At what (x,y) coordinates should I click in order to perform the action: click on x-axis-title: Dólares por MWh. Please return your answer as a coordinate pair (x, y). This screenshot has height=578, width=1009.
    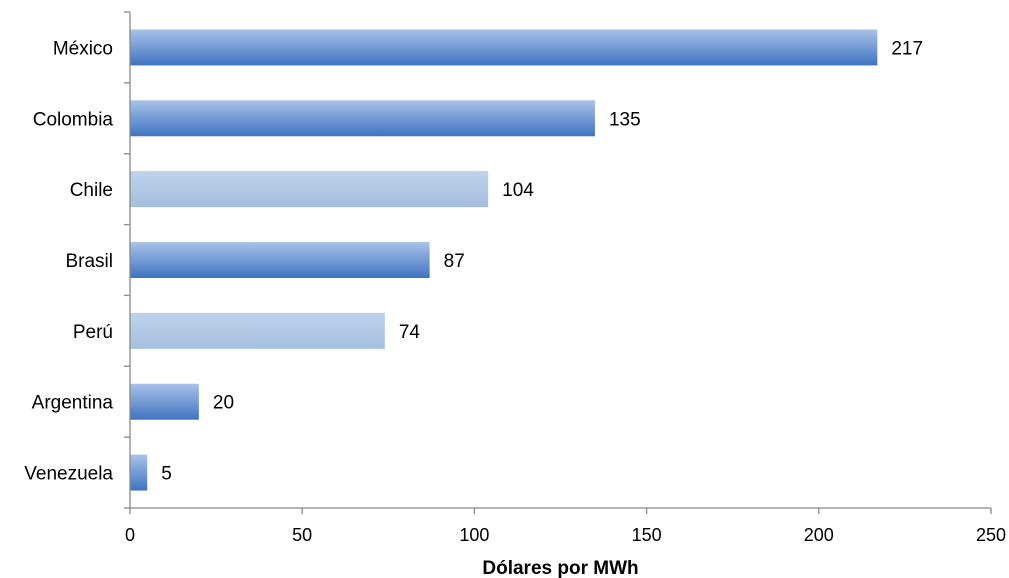
    Looking at the image, I should click on (560, 568).